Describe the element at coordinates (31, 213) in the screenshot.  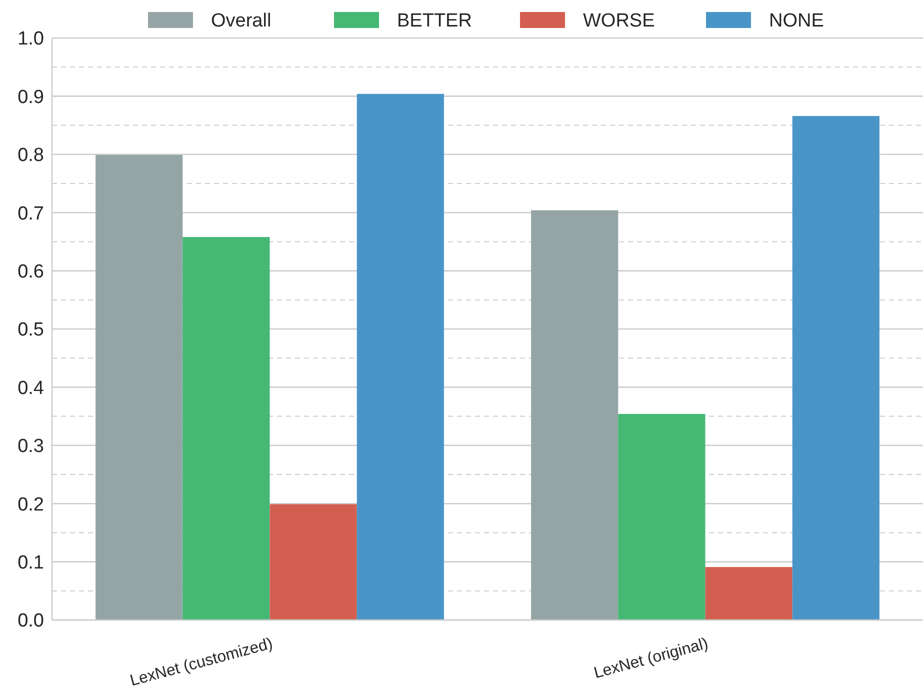
I see `y-tick-label: 0.7` at that location.